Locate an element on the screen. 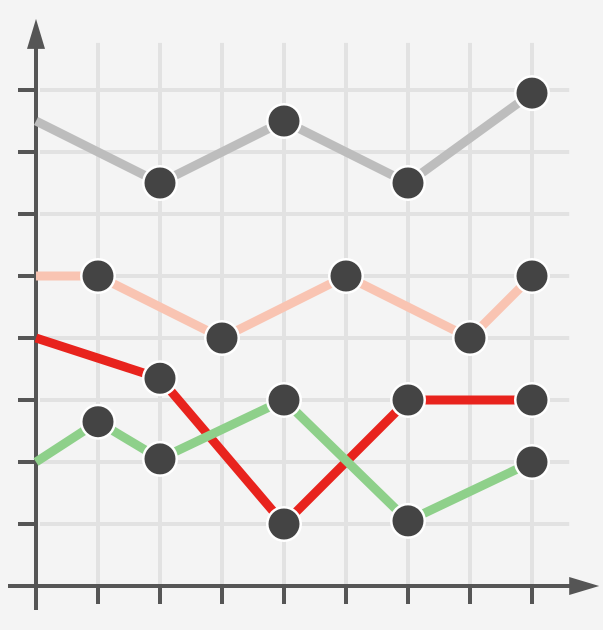  x-axis-arrow is located at coordinates (584, 586).